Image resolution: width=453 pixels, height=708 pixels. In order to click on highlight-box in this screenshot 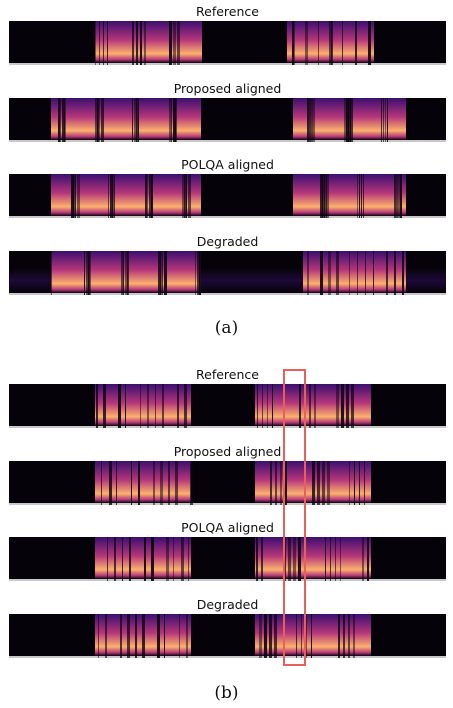, I will do `click(294, 517)`.